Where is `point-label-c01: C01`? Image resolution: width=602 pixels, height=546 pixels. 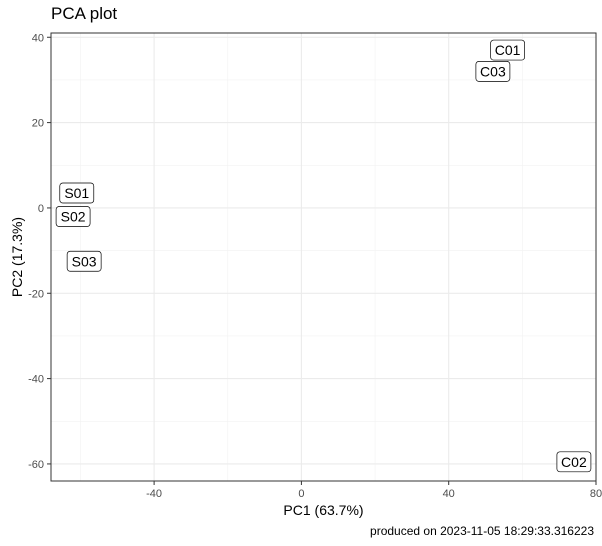
point-label-c01: C01 is located at coordinates (507, 50).